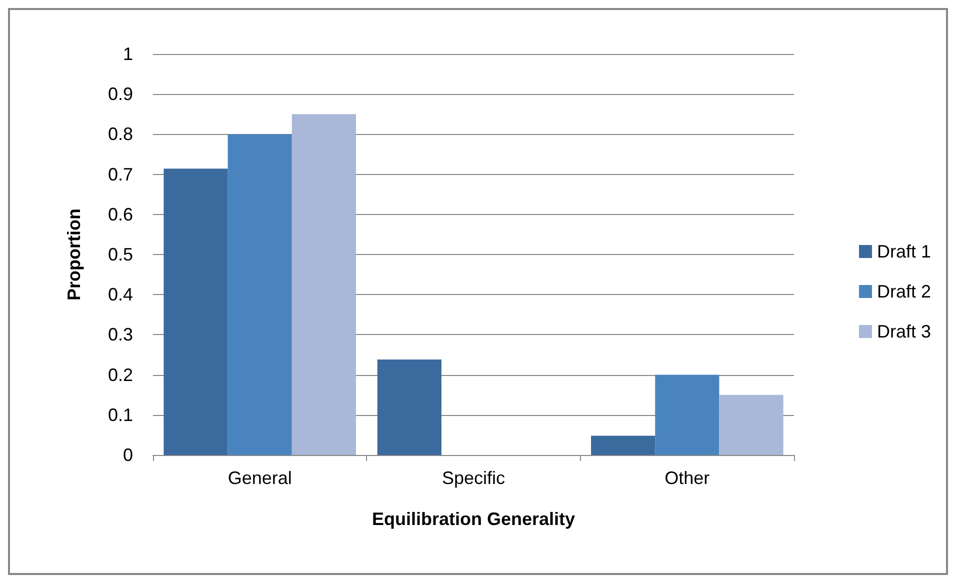 The image size is (958, 585). What do you see at coordinates (74, 254) in the screenshot?
I see `y-axis-title: Proportion` at bounding box center [74, 254].